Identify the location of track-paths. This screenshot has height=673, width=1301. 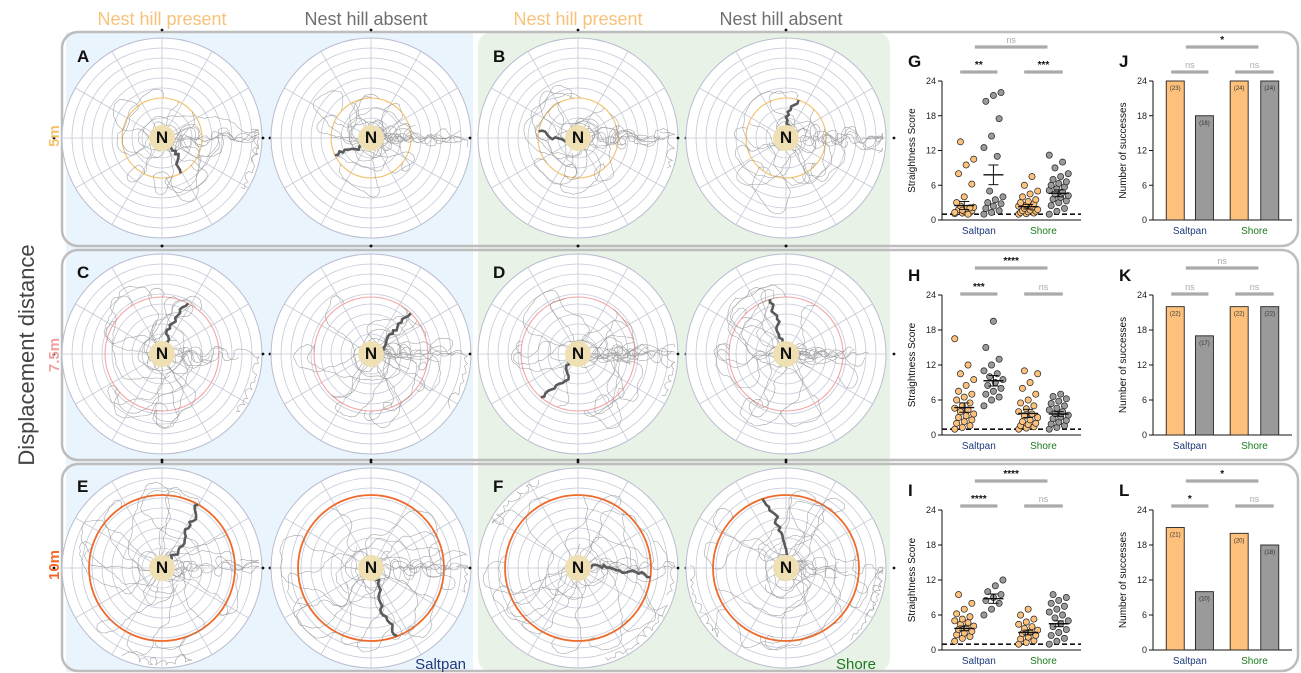
(599, 140).